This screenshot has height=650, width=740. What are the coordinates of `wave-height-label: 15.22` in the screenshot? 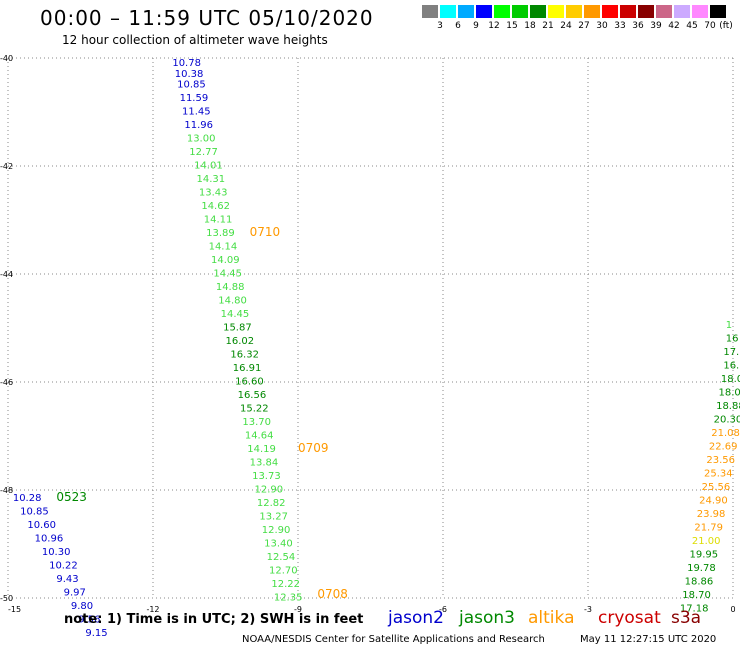 It's located at (254, 409).